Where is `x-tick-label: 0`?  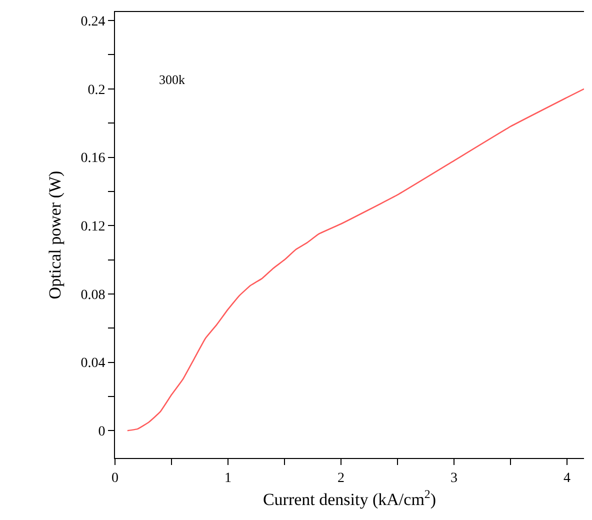
x-tick-label: 0 is located at coordinates (115, 478).